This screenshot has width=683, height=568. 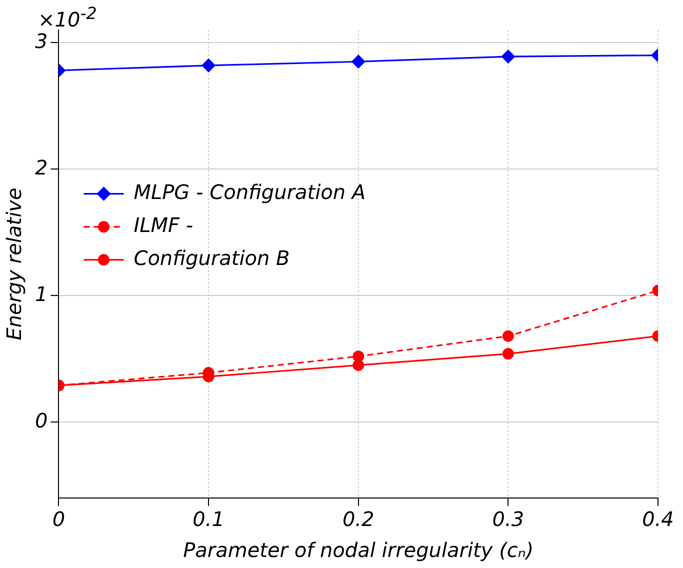 What do you see at coordinates (358, 550) in the screenshot?
I see `x-axis-title: Parameter of nodal irregularity (cₙ)` at bounding box center [358, 550].